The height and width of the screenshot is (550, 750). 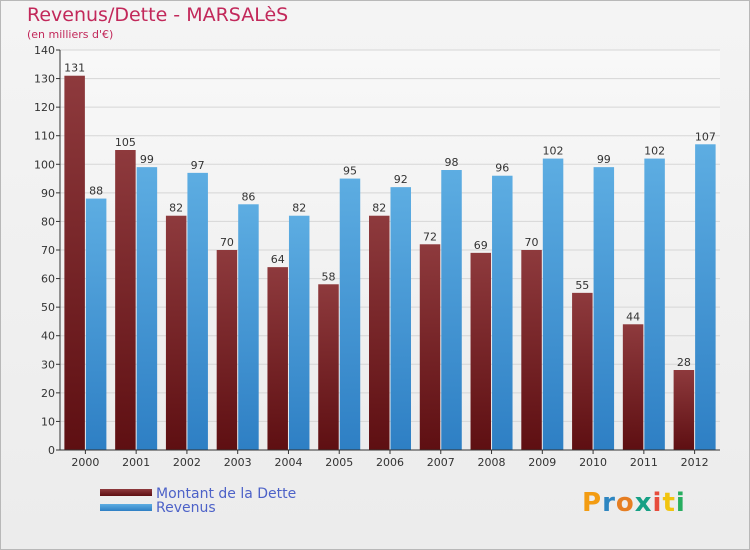 What do you see at coordinates (48, 193) in the screenshot?
I see `y-tick-label: 90` at bounding box center [48, 193].